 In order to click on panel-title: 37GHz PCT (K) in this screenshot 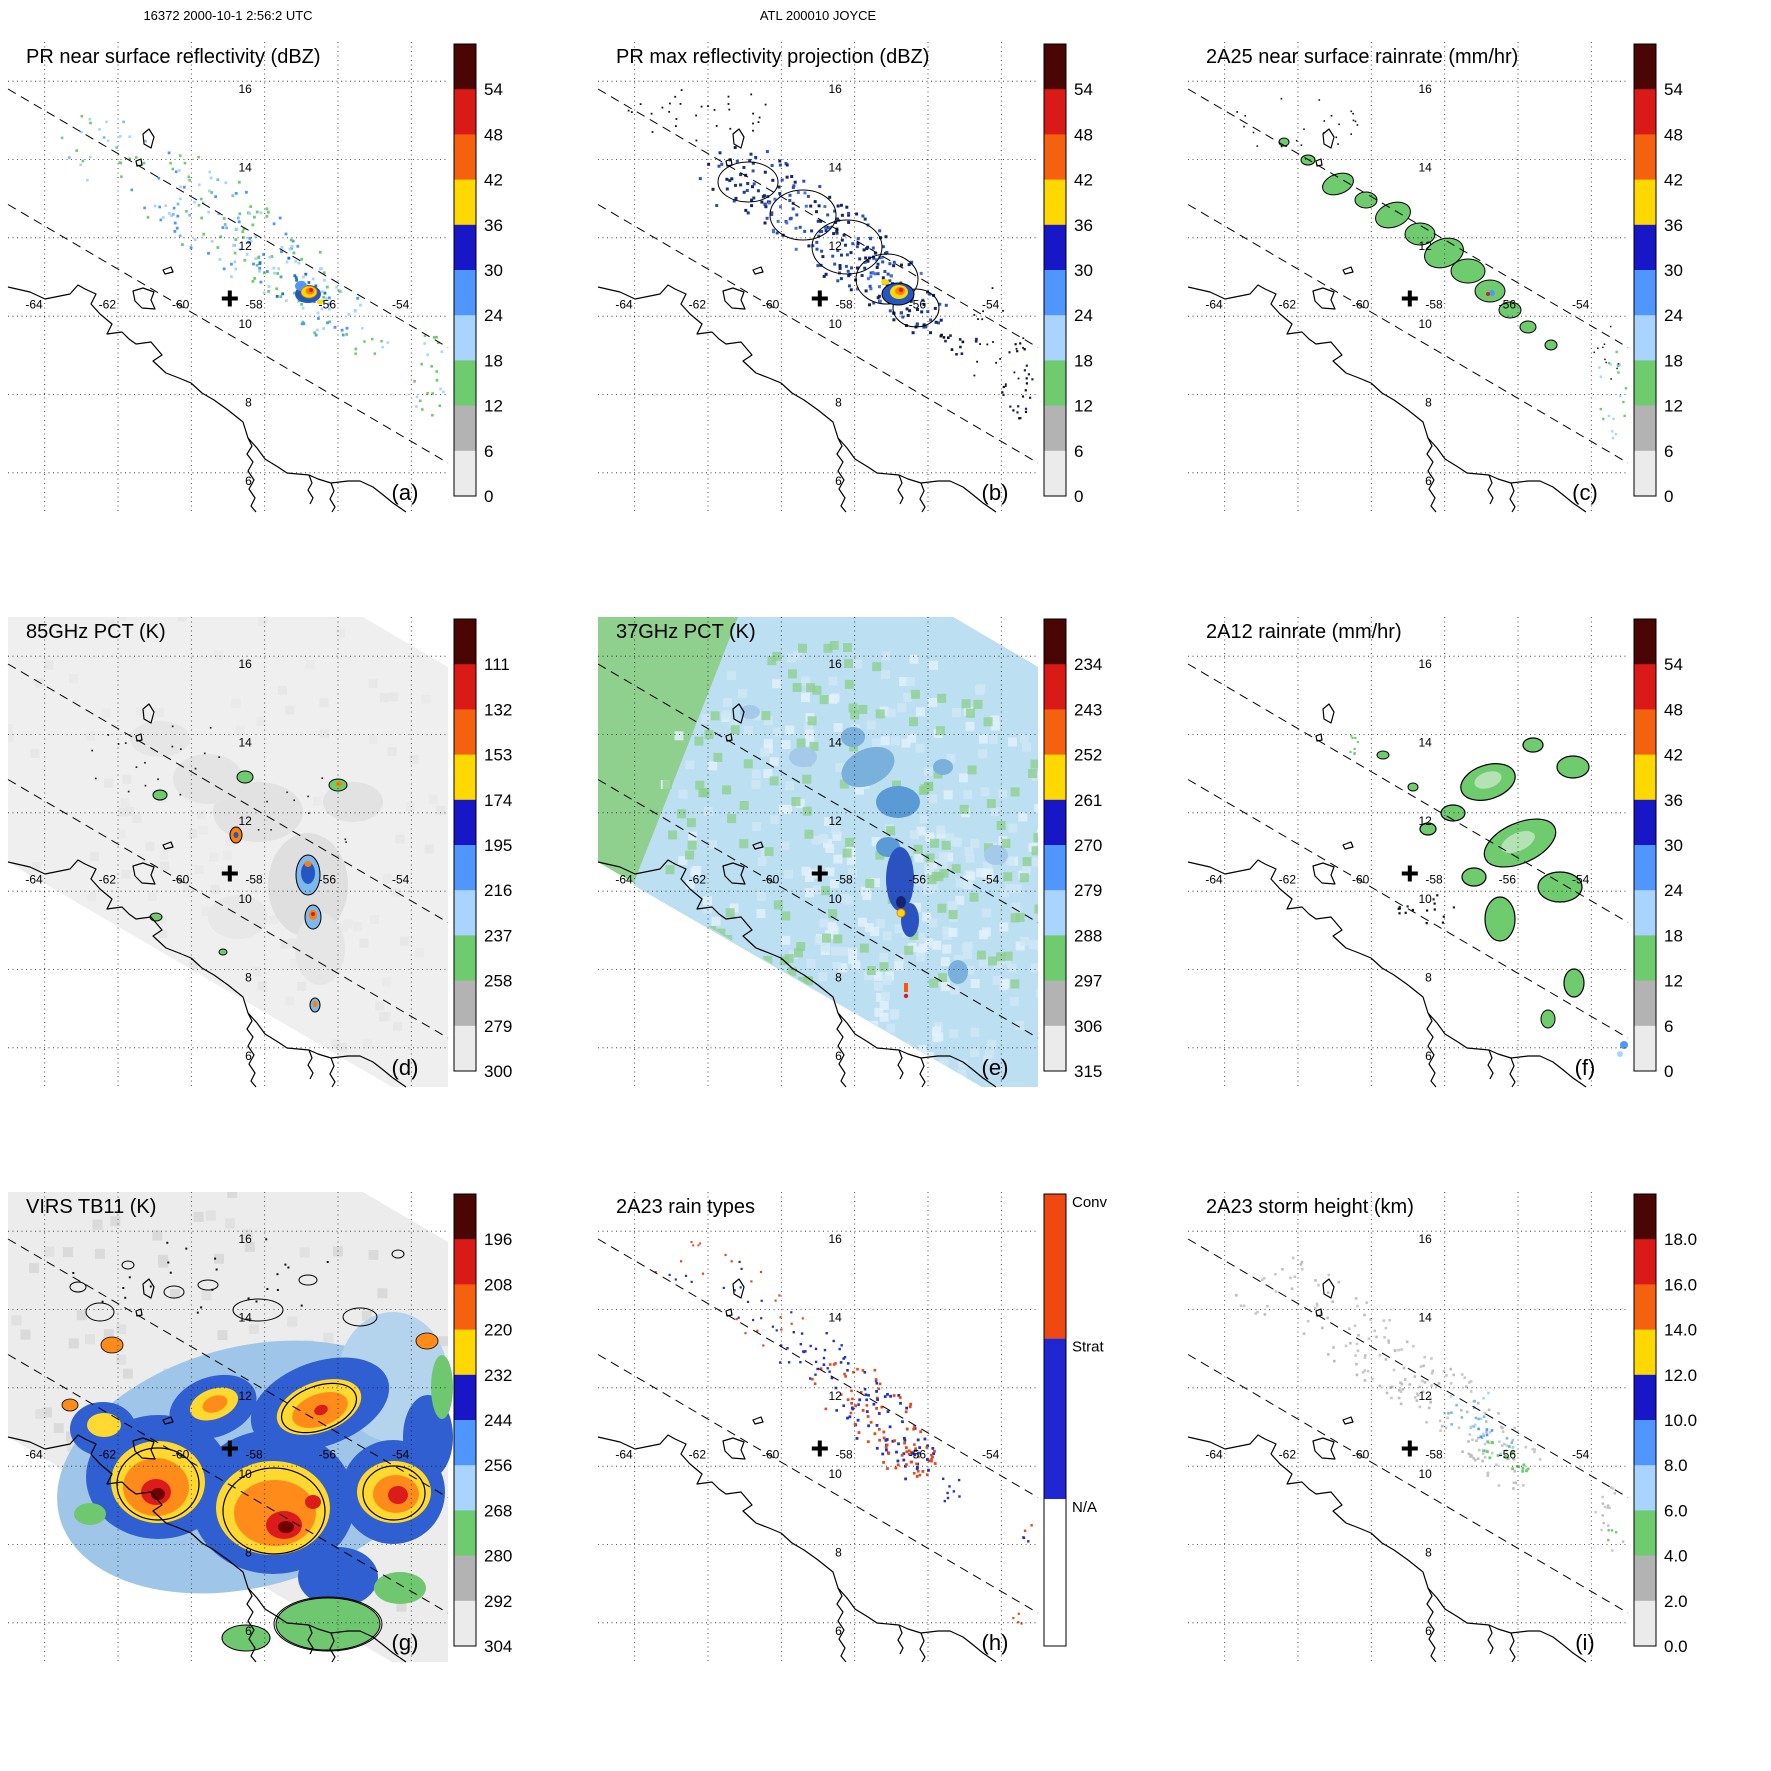, I will do `click(686, 632)`.